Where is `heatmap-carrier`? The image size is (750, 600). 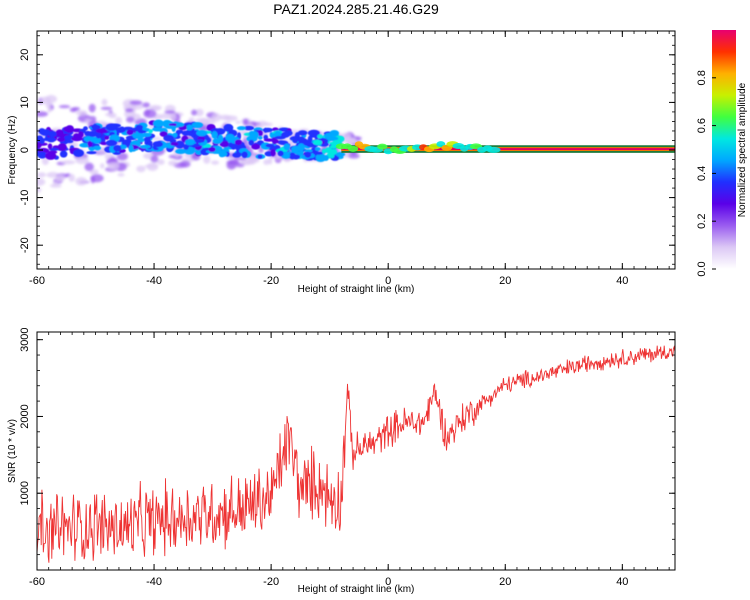
heatmap-carrier is located at coordinates (505, 148).